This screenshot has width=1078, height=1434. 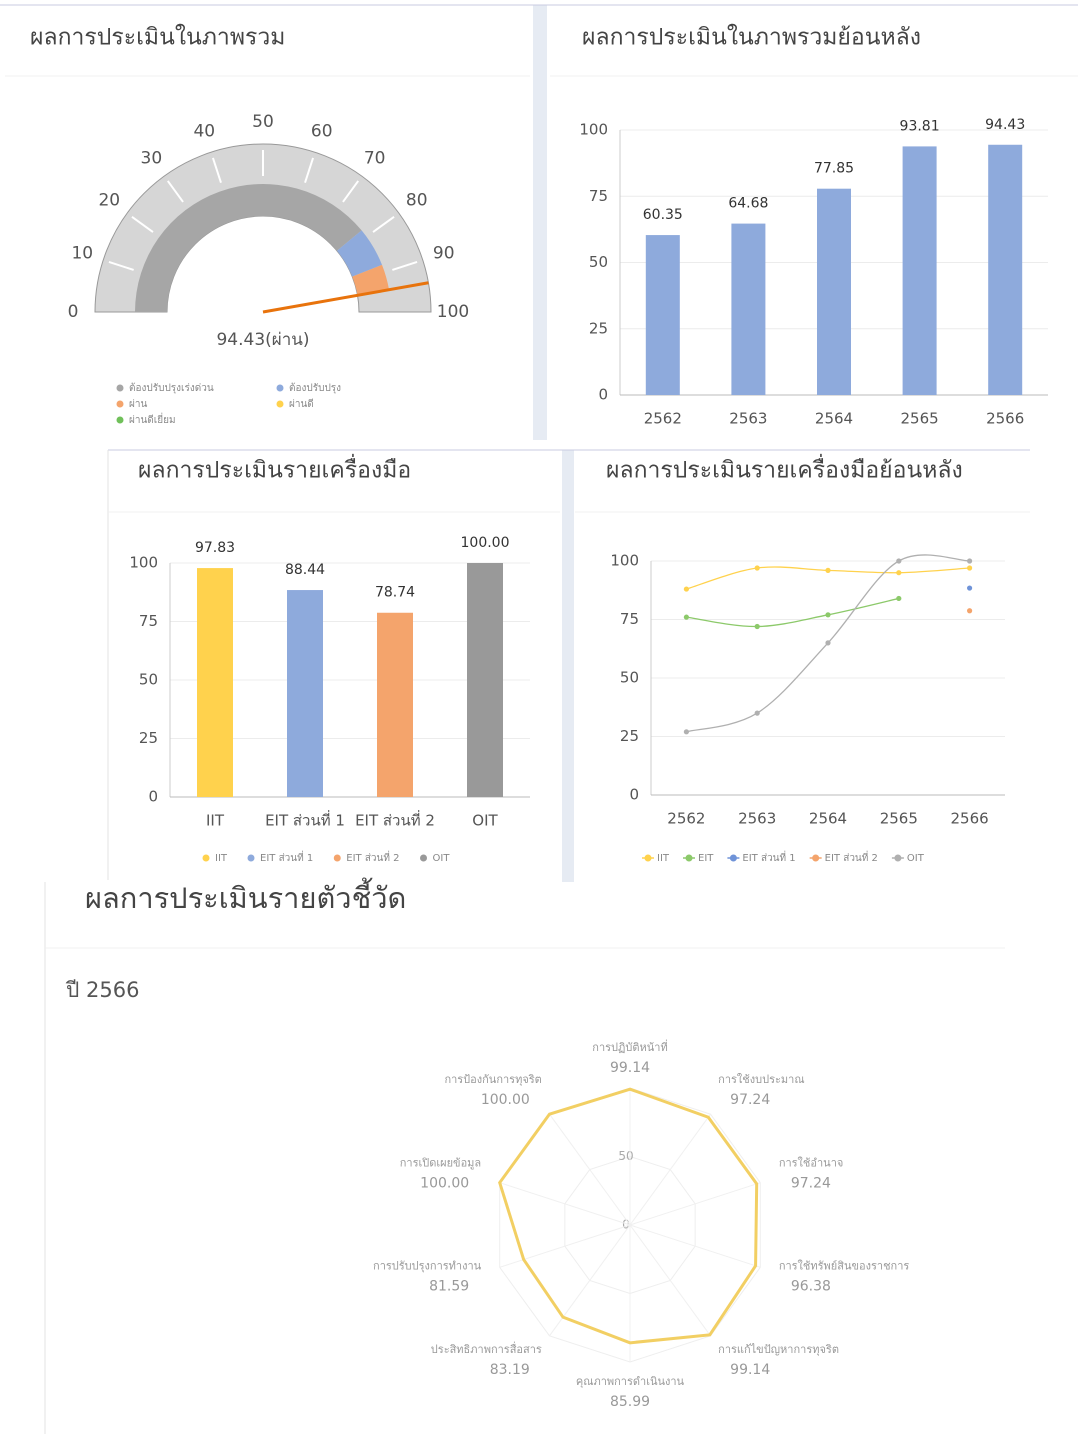 I want to click on line, so click(x=792, y=612).